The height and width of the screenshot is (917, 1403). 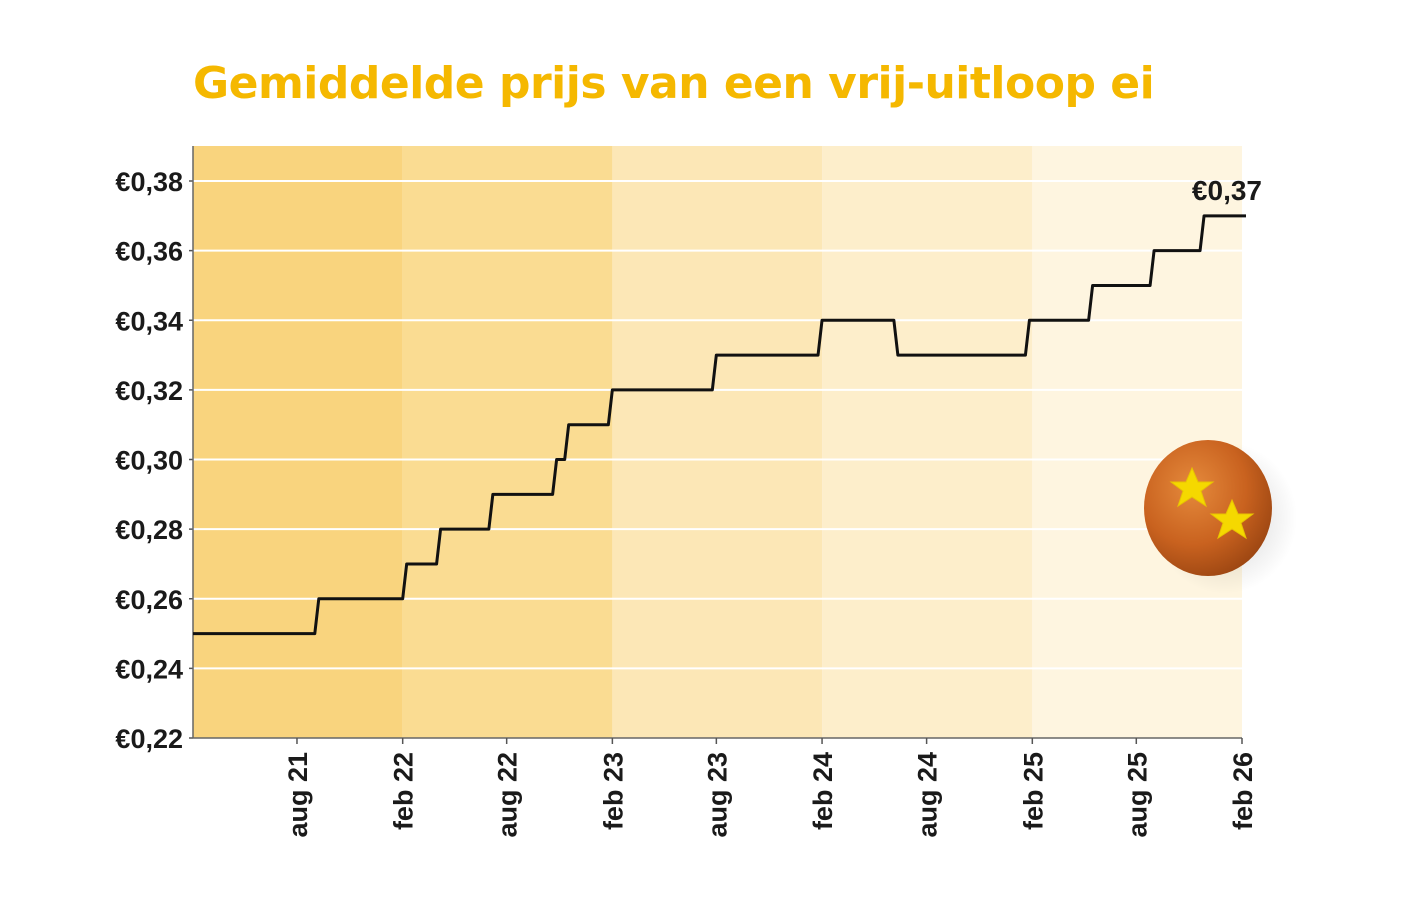 I want to click on y-tick-label: €0,32, so click(x=149, y=391).